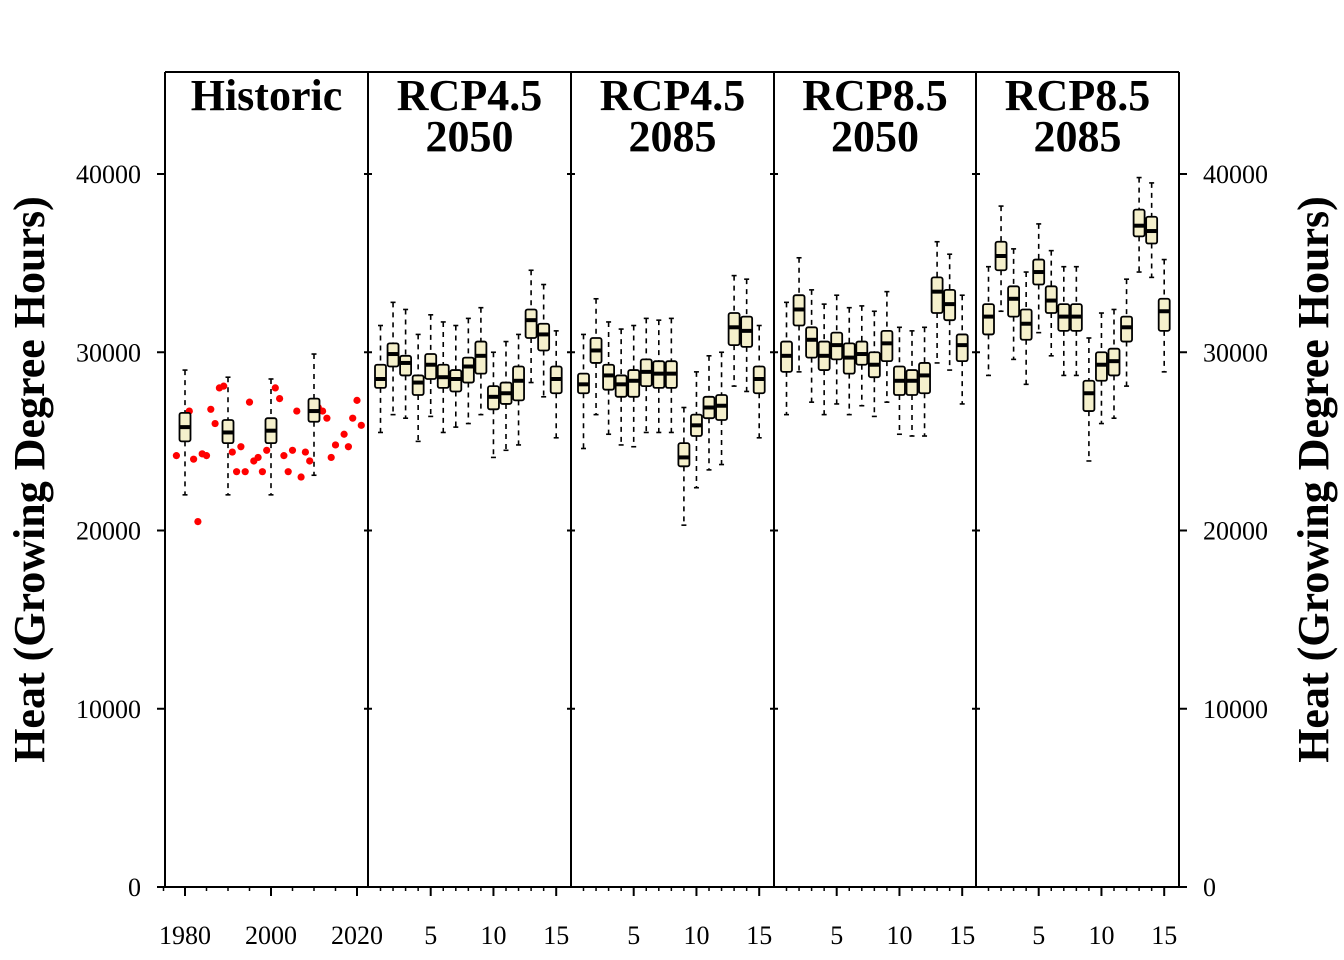 The image size is (1344, 960). Describe the element at coordinates (108, 174) in the screenshot. I see `left-y-tick-label: 40000` at that location.